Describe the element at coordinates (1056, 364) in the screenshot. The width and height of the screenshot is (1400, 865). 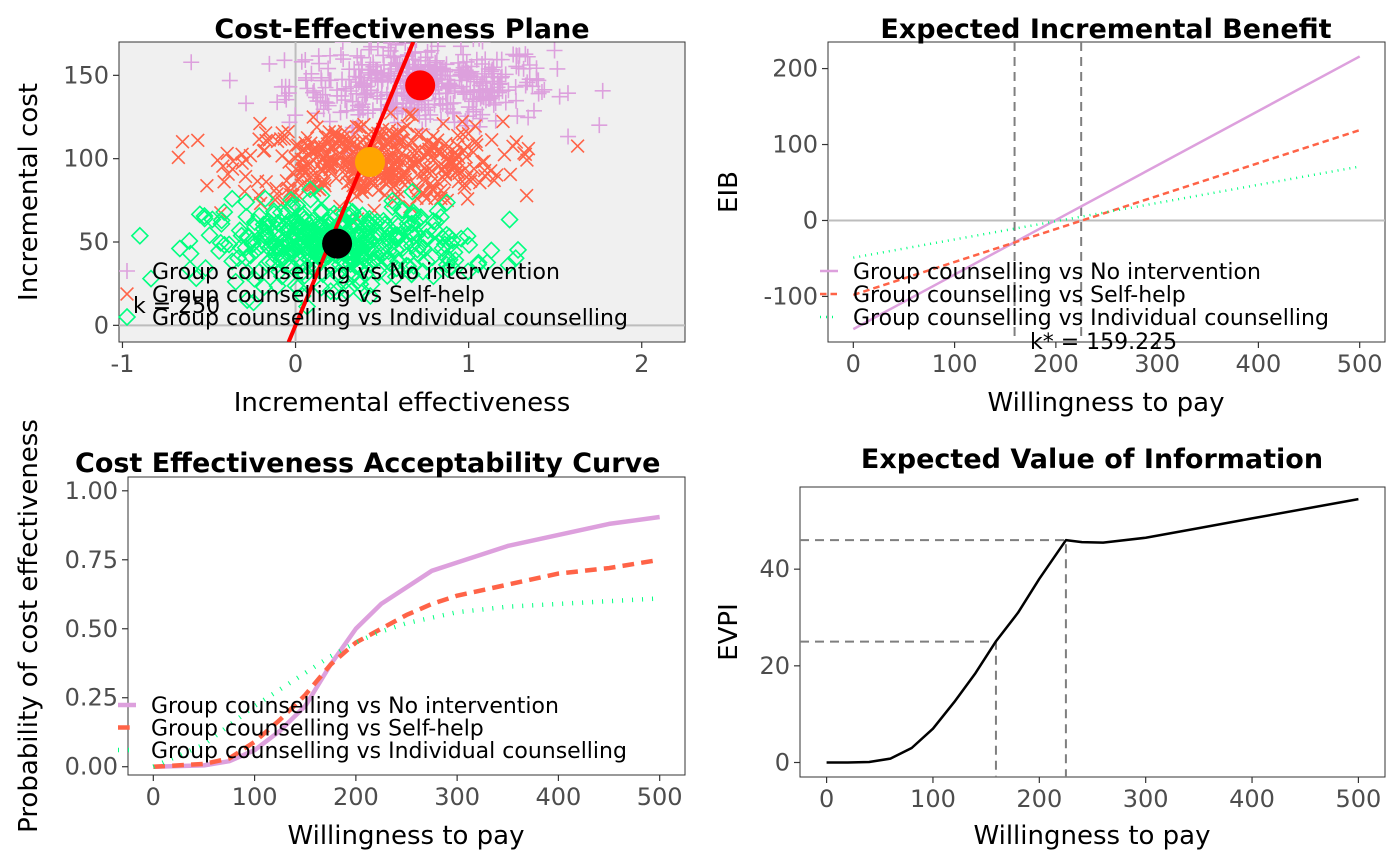
I see `x-tick-label: 200` at that location.